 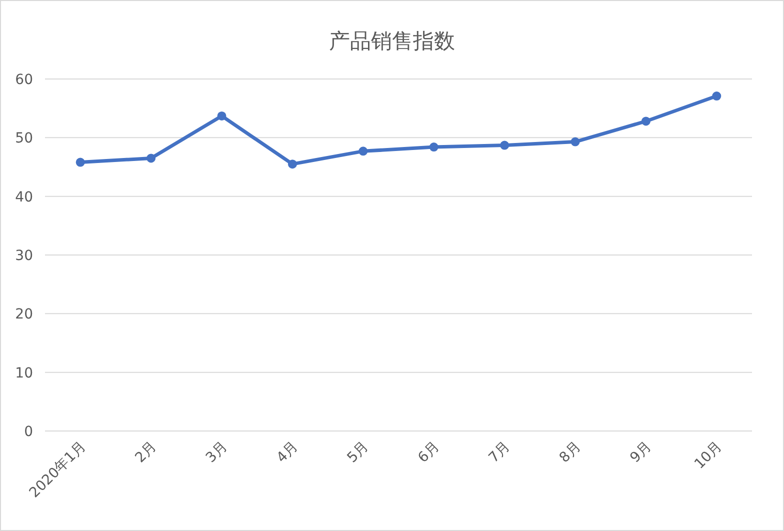 What do you see at coordinates (24, 256) in the screenshot?
I see `y-tick-label: 30` at bounding box center [24, 256].